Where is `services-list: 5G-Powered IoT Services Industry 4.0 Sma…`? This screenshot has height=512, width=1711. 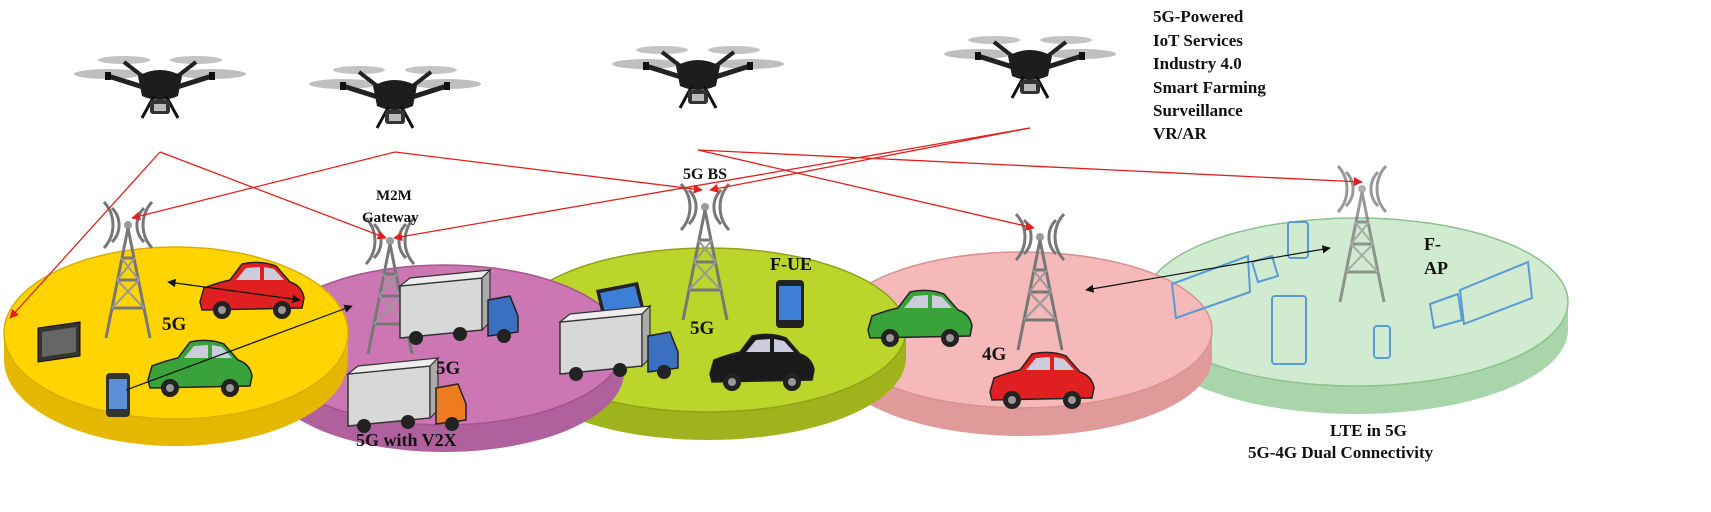 services-list: 5G-Powered IoT Services Industry 4.0 Sma… is located at coordinates (1209, 75).